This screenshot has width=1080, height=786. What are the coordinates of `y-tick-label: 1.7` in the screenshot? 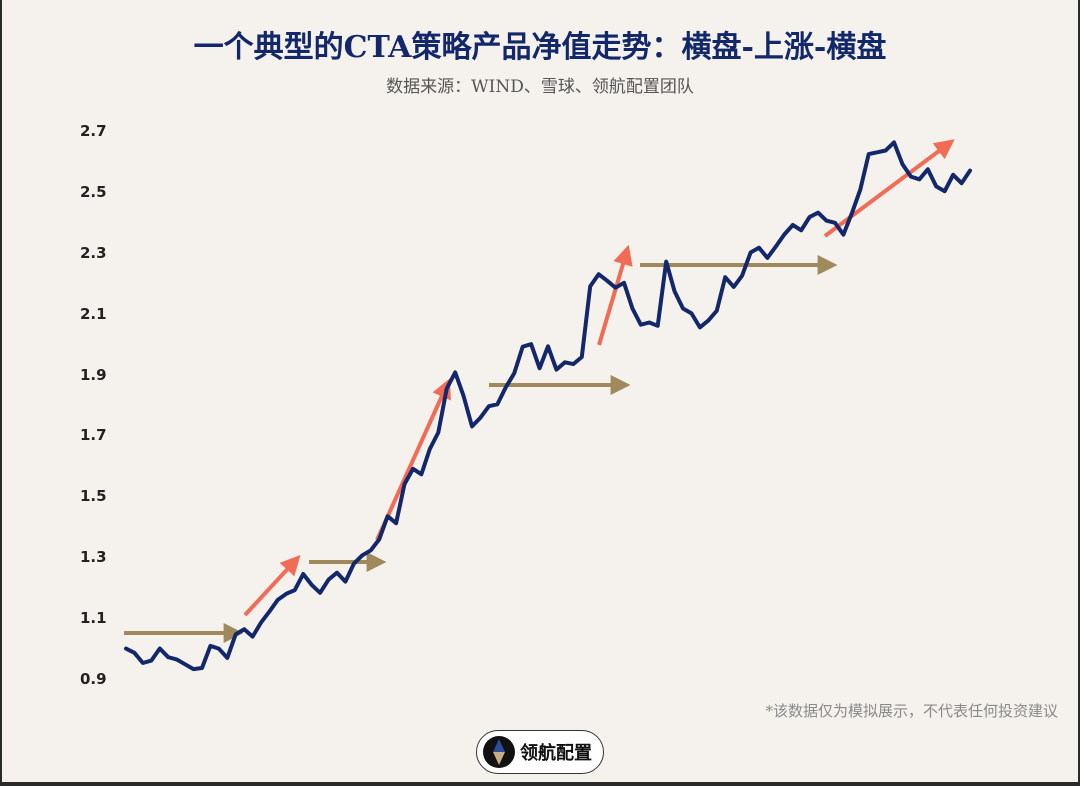 It's located at (93, 435).